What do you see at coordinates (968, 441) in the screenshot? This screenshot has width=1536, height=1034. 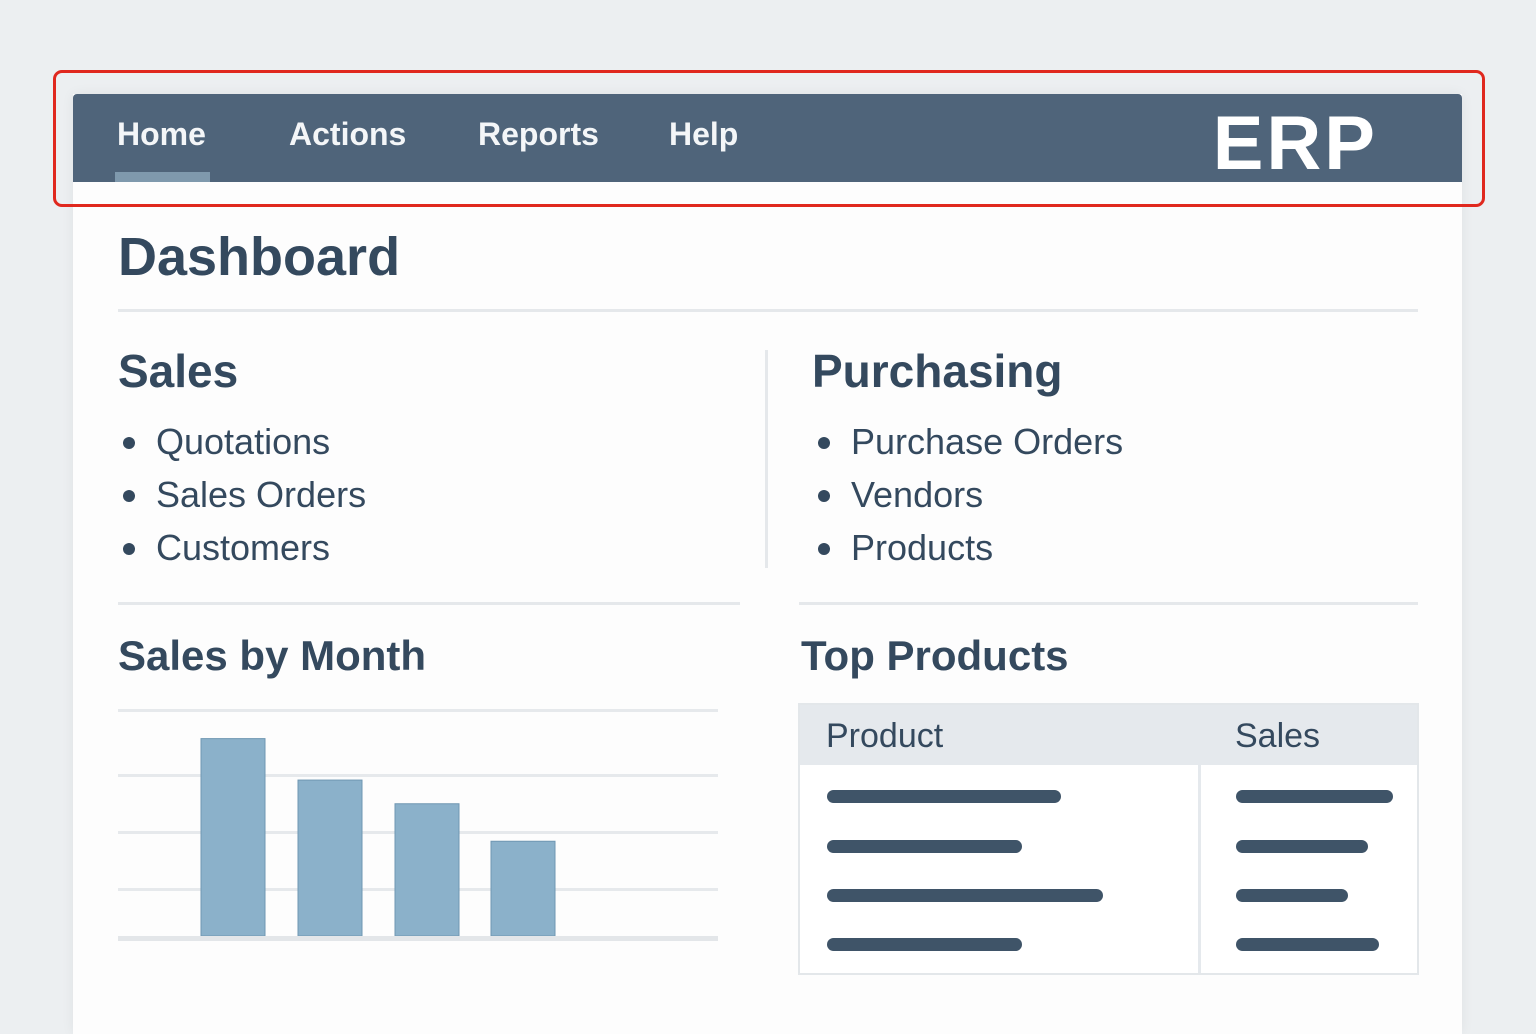 I see `link-purchase-orders: Purchase Orders` at bounding box center [968, 441].